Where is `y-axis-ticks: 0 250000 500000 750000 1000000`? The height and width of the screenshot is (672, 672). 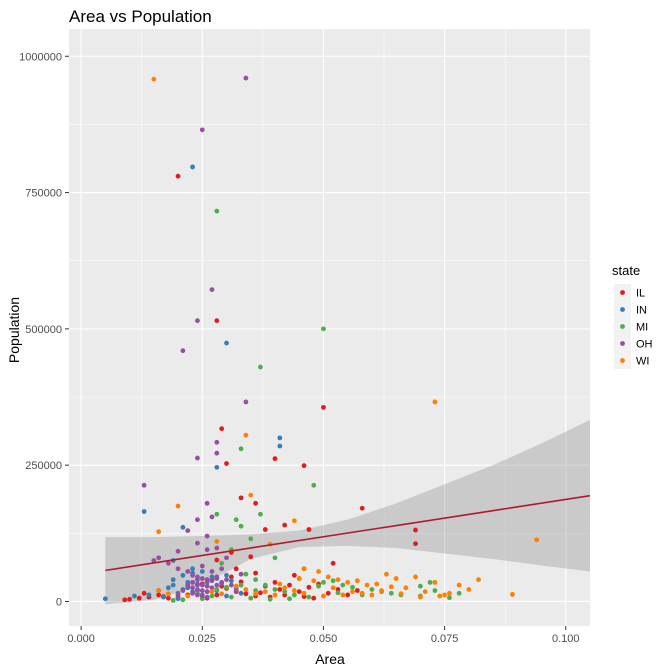 y-axis-ticks: 0 250000 500000 750000 1000000 is located at coordinates (44, 329).